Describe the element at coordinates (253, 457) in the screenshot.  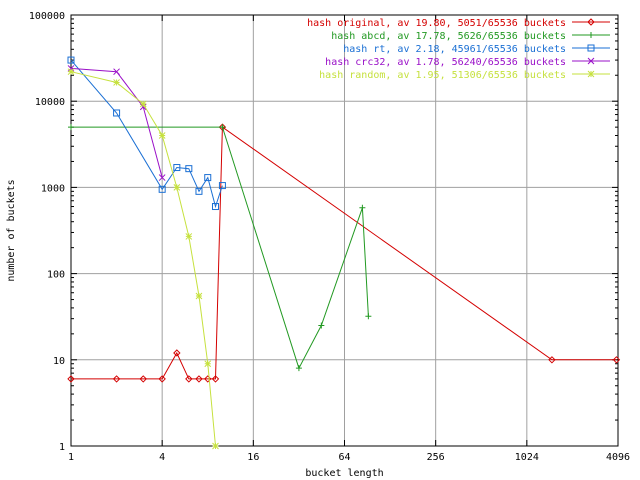
I see `x-tick-label: 16` at that location.